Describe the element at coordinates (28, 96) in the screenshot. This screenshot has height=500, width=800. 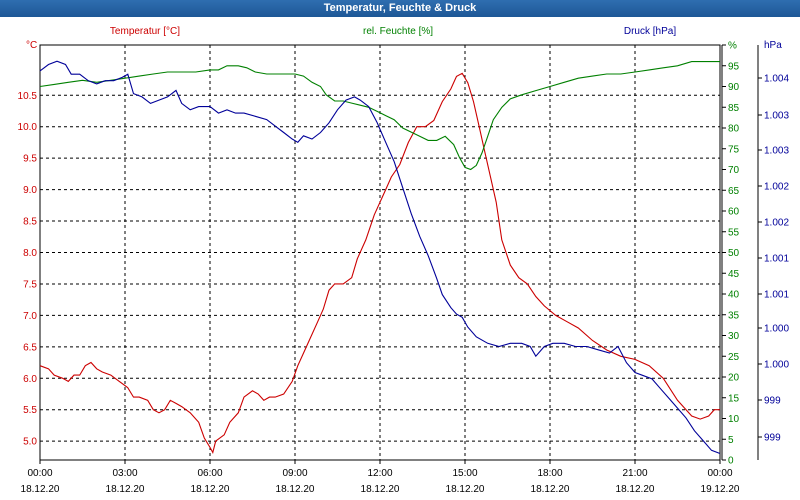
I see `temperature-tick-label: 10.5` at that location.